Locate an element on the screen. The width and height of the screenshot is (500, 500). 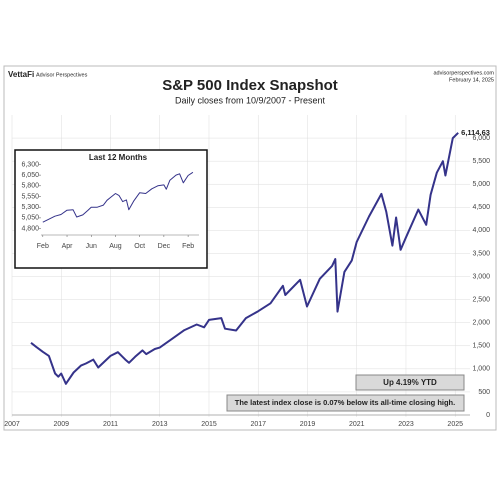
y-tick-label: 5,300 is located at coordinates (30, 207).